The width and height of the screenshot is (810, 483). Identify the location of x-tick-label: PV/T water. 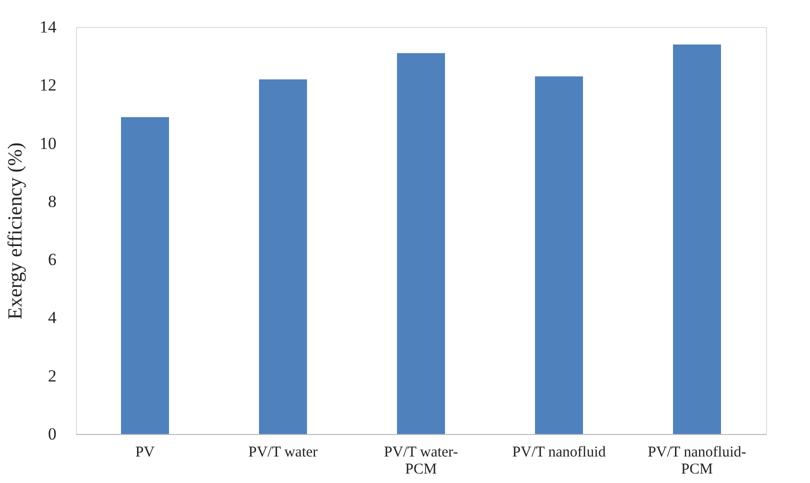
(283, 452).